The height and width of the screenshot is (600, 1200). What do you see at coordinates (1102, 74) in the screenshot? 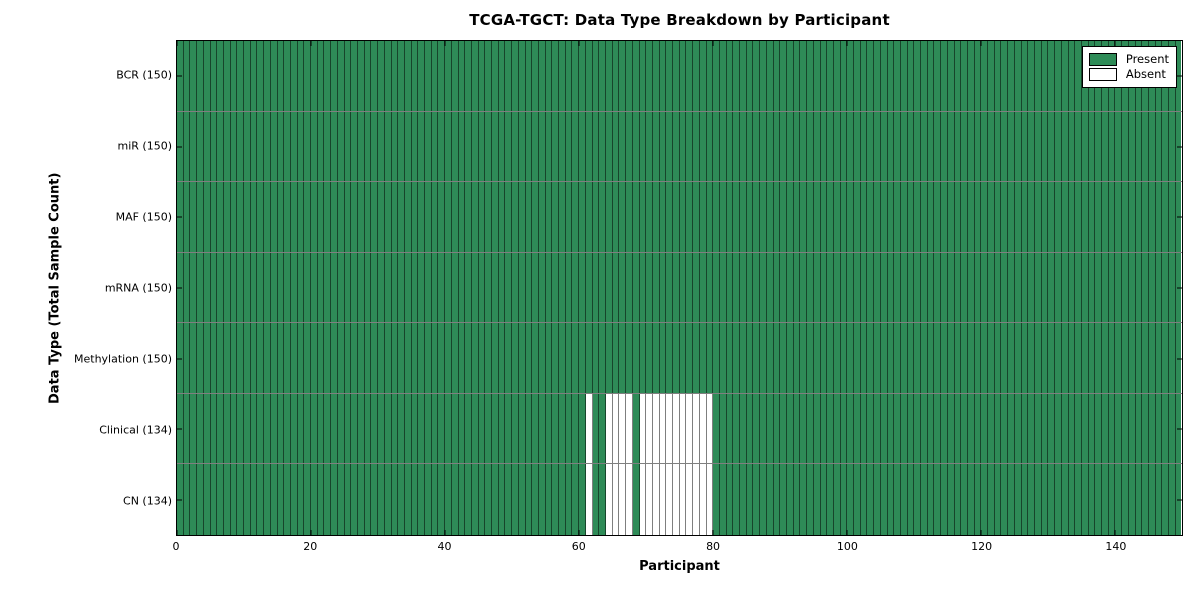
I see `absent-swatch-icon` at bounding box center [1102, 74].